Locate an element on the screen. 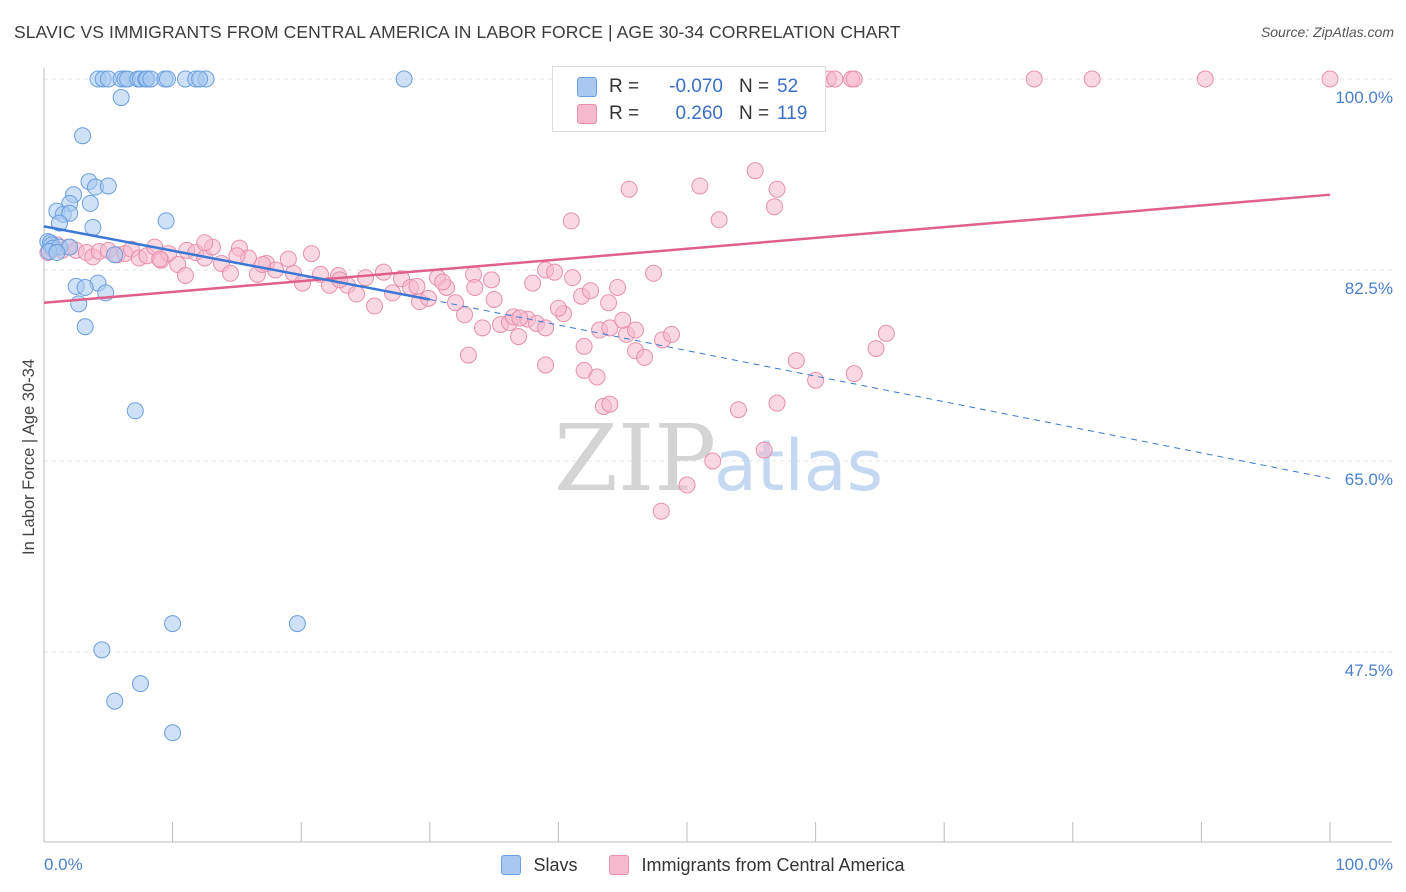  r-value: 0.260 is located at coordinates (699, 113).